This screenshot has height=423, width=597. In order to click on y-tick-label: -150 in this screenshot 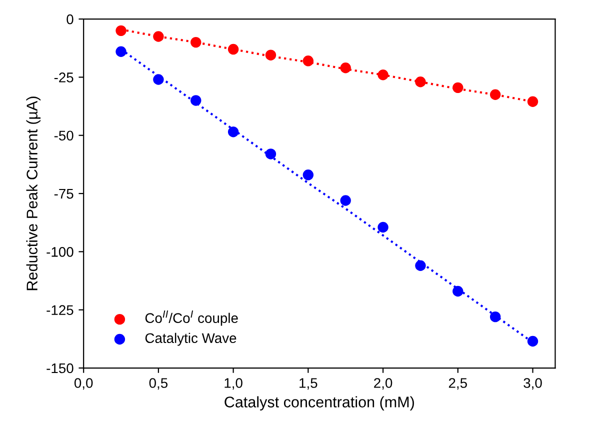, I will do `click(60, 368)`.